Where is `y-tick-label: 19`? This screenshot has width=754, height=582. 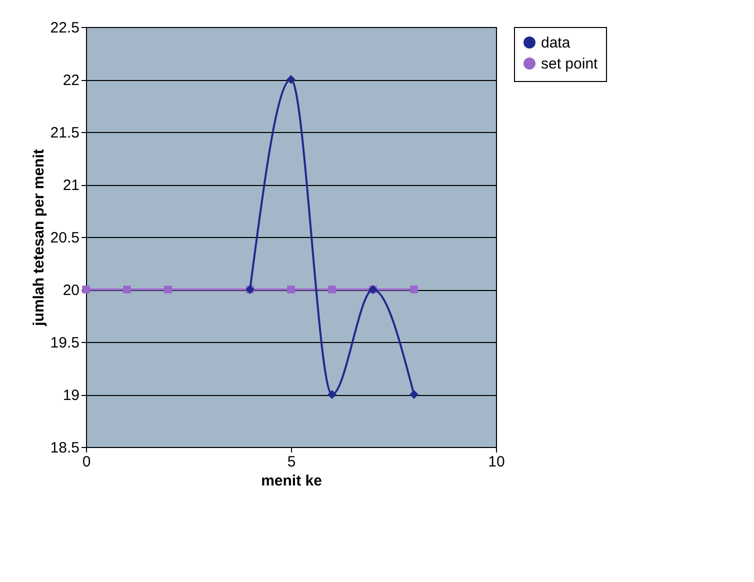 y-tick-label: 19 is located at coordinates (71, 395).